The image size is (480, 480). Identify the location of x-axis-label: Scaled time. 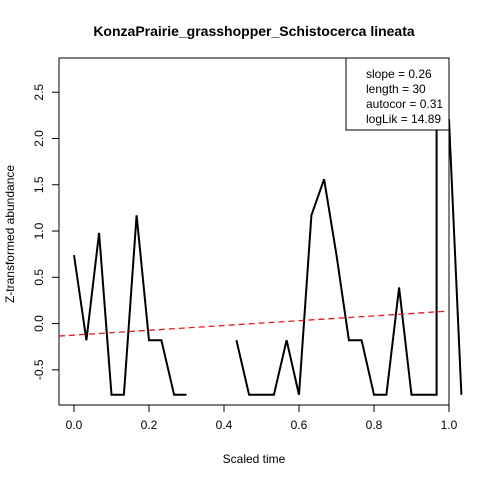
(254, 459).